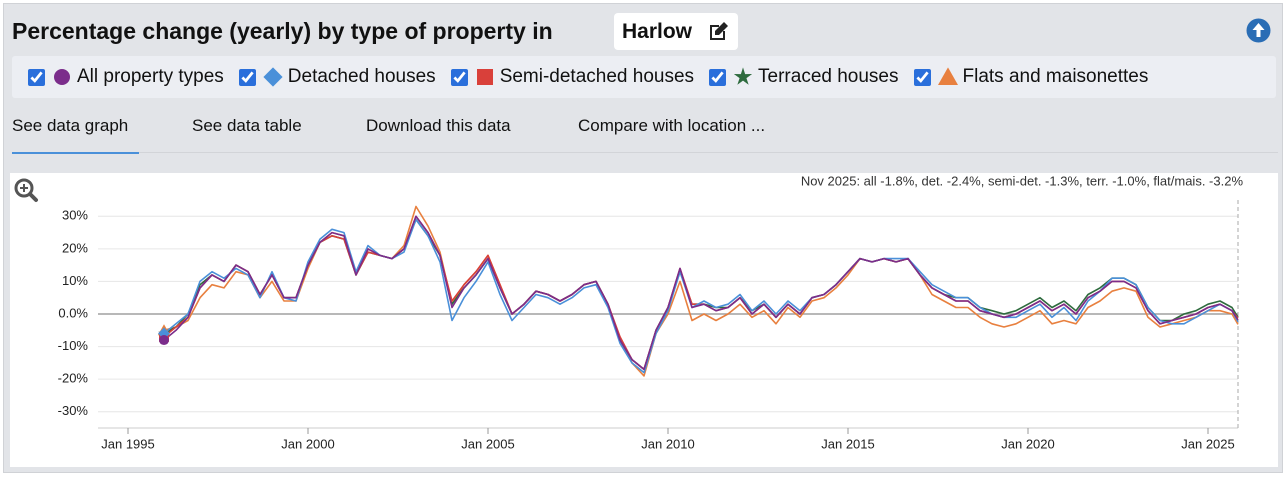  What do you see at coordinates (438, 125) in the screenshot?
I see `tab: Download this data` at bounding box center [438, 125].